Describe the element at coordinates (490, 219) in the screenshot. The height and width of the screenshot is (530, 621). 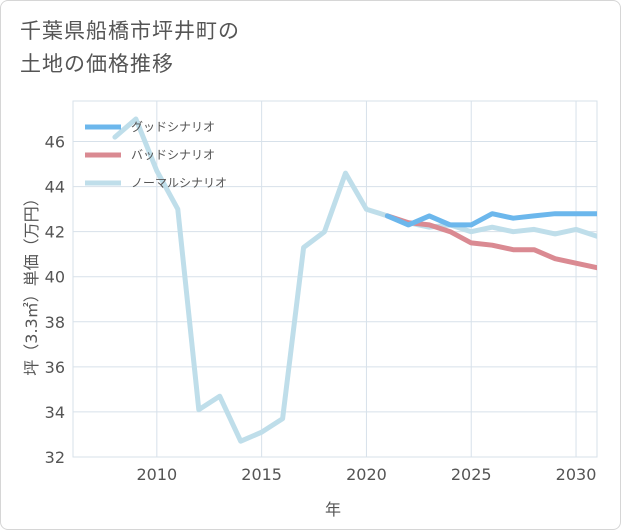
I see `series-line-good` at that location.